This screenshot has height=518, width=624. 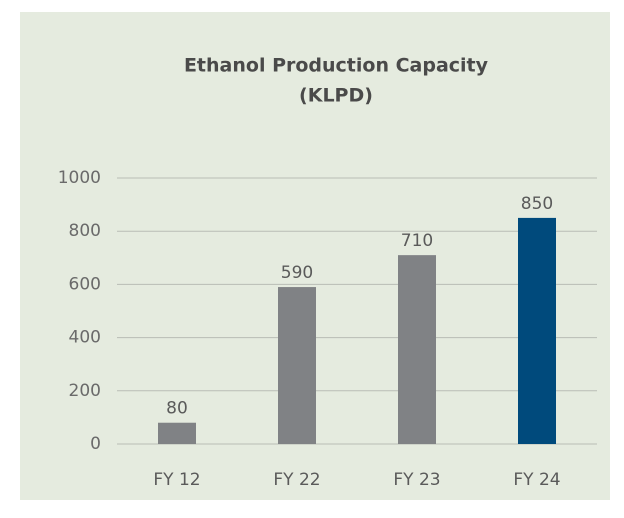 I want to click on x-tick-label: FY 23, so click(x=416, y=480).